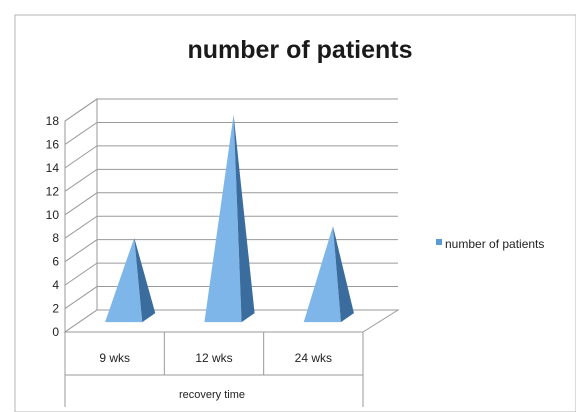 The image size is (576, 412). Describe the element at coordinates (55, 309) in the screenshot. I see `y-tick-label: 2` at that location.